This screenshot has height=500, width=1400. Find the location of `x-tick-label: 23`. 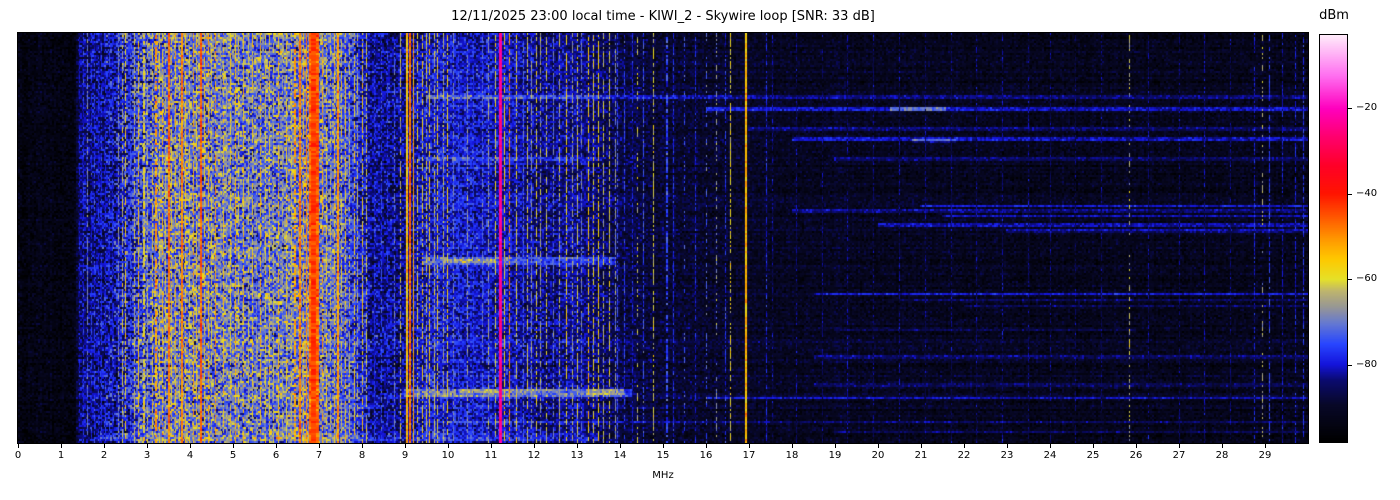

x-tick-label: 23 is located at coordinates (1007, 455).